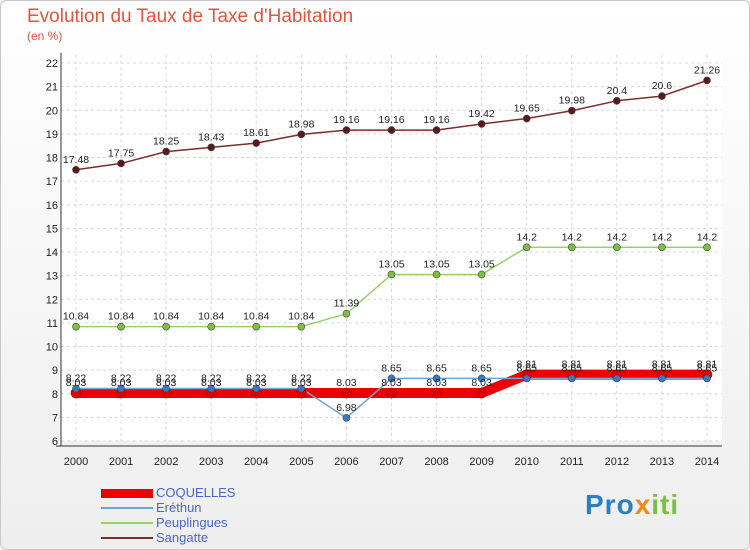 The width and height of the screenshot is (750, 550). Describe the element at coordinates (52, 135) in the screenshot. I see `y-tick-label: 19` at that location.